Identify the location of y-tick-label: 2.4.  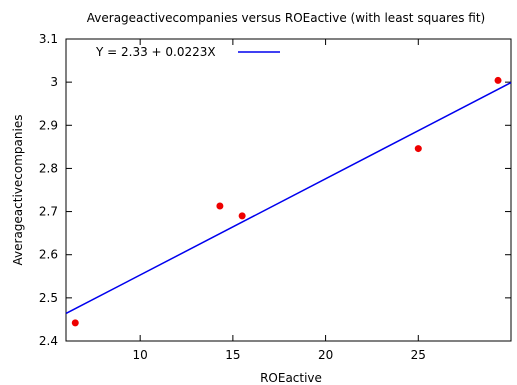
(48, 341).